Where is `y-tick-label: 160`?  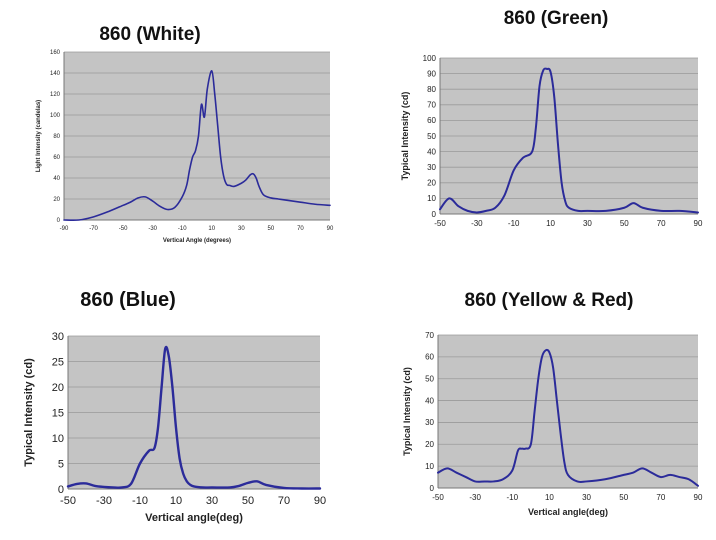
y-tick-label: 160 is located at coordinates (55, 53).